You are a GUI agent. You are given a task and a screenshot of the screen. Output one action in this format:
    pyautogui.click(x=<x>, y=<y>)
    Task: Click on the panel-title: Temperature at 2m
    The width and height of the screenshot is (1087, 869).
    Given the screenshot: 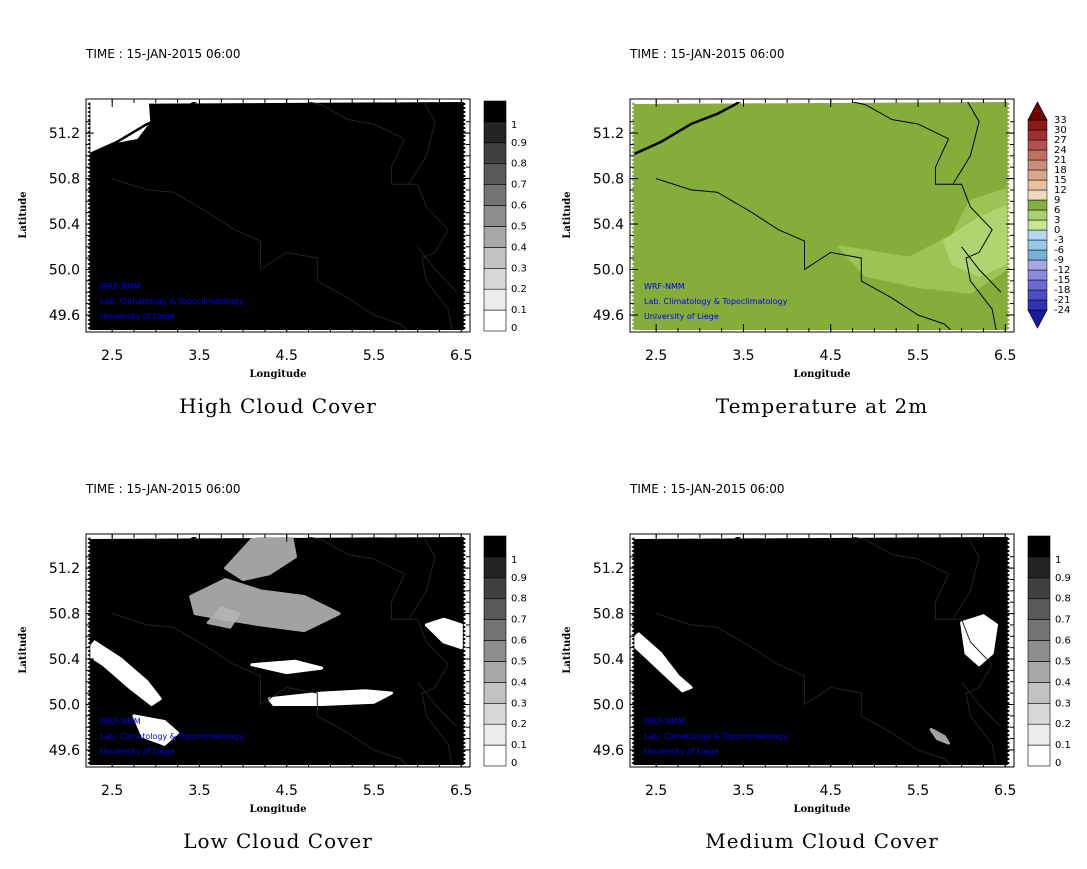 What is the action you would take?
    pyautogui.click(x=822, y=406)
    